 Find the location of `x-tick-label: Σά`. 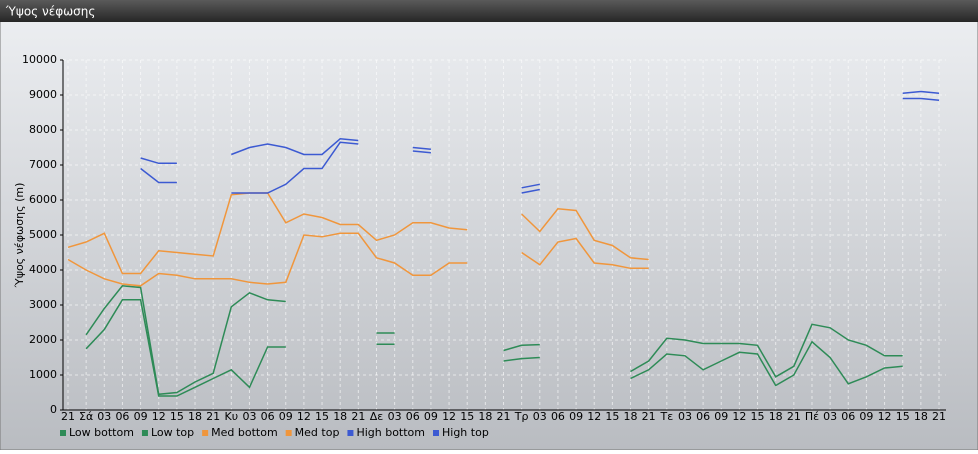

x-tick-label: Σά is located at coordinates (86, 416).